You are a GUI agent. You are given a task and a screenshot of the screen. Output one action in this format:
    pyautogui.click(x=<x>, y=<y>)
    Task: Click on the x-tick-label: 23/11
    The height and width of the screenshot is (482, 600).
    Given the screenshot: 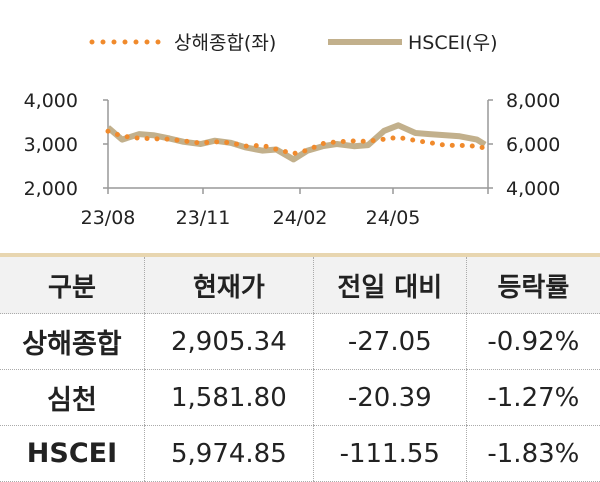 What is the action you would take?
    pyautogui.click(x=203, y=218)
    